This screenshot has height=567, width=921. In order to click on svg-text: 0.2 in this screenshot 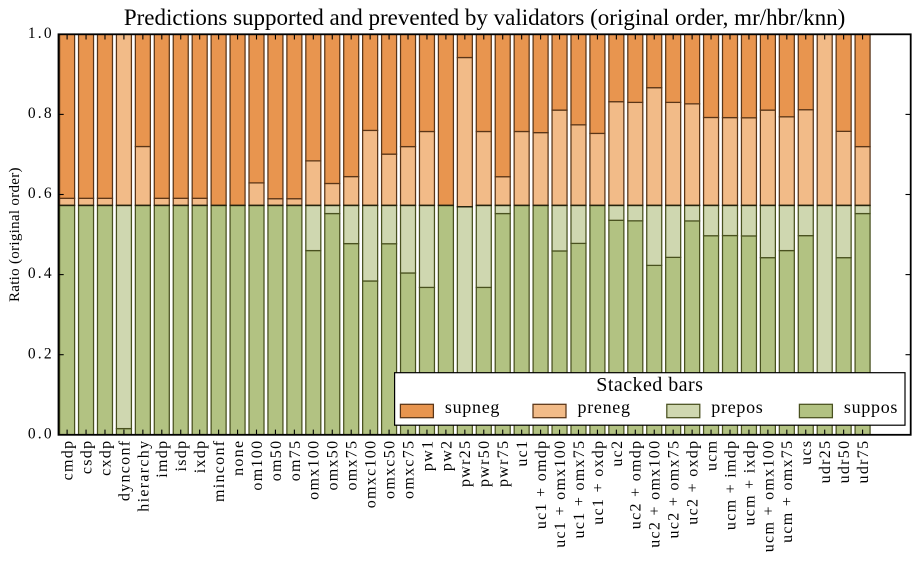, I will do `click(41, 353)`.